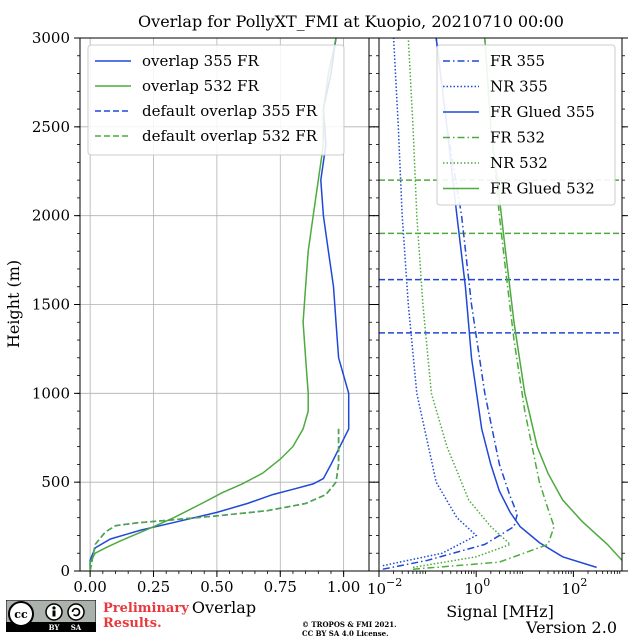 The width and height of the screenshot is (640, 640). I want to click on legend-entry: FR 355, so click(517, 61).